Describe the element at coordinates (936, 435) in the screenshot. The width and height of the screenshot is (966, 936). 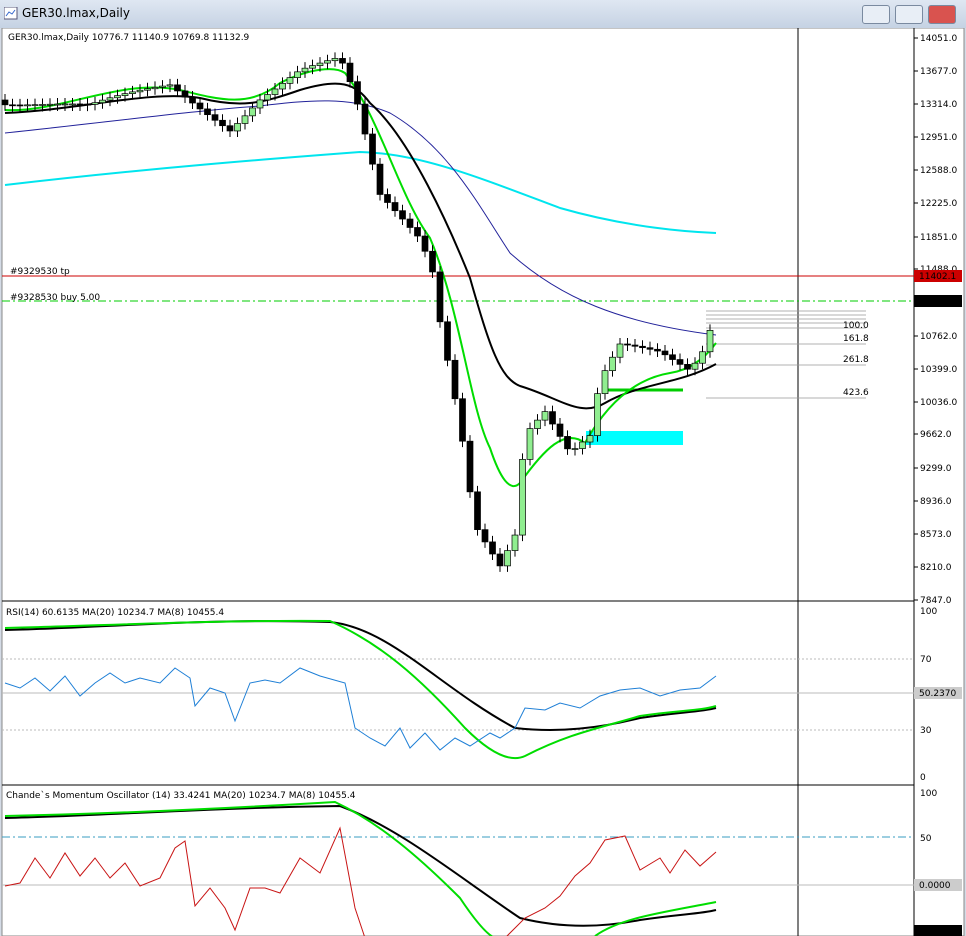
I see `price-label: 9662.0` at that location.